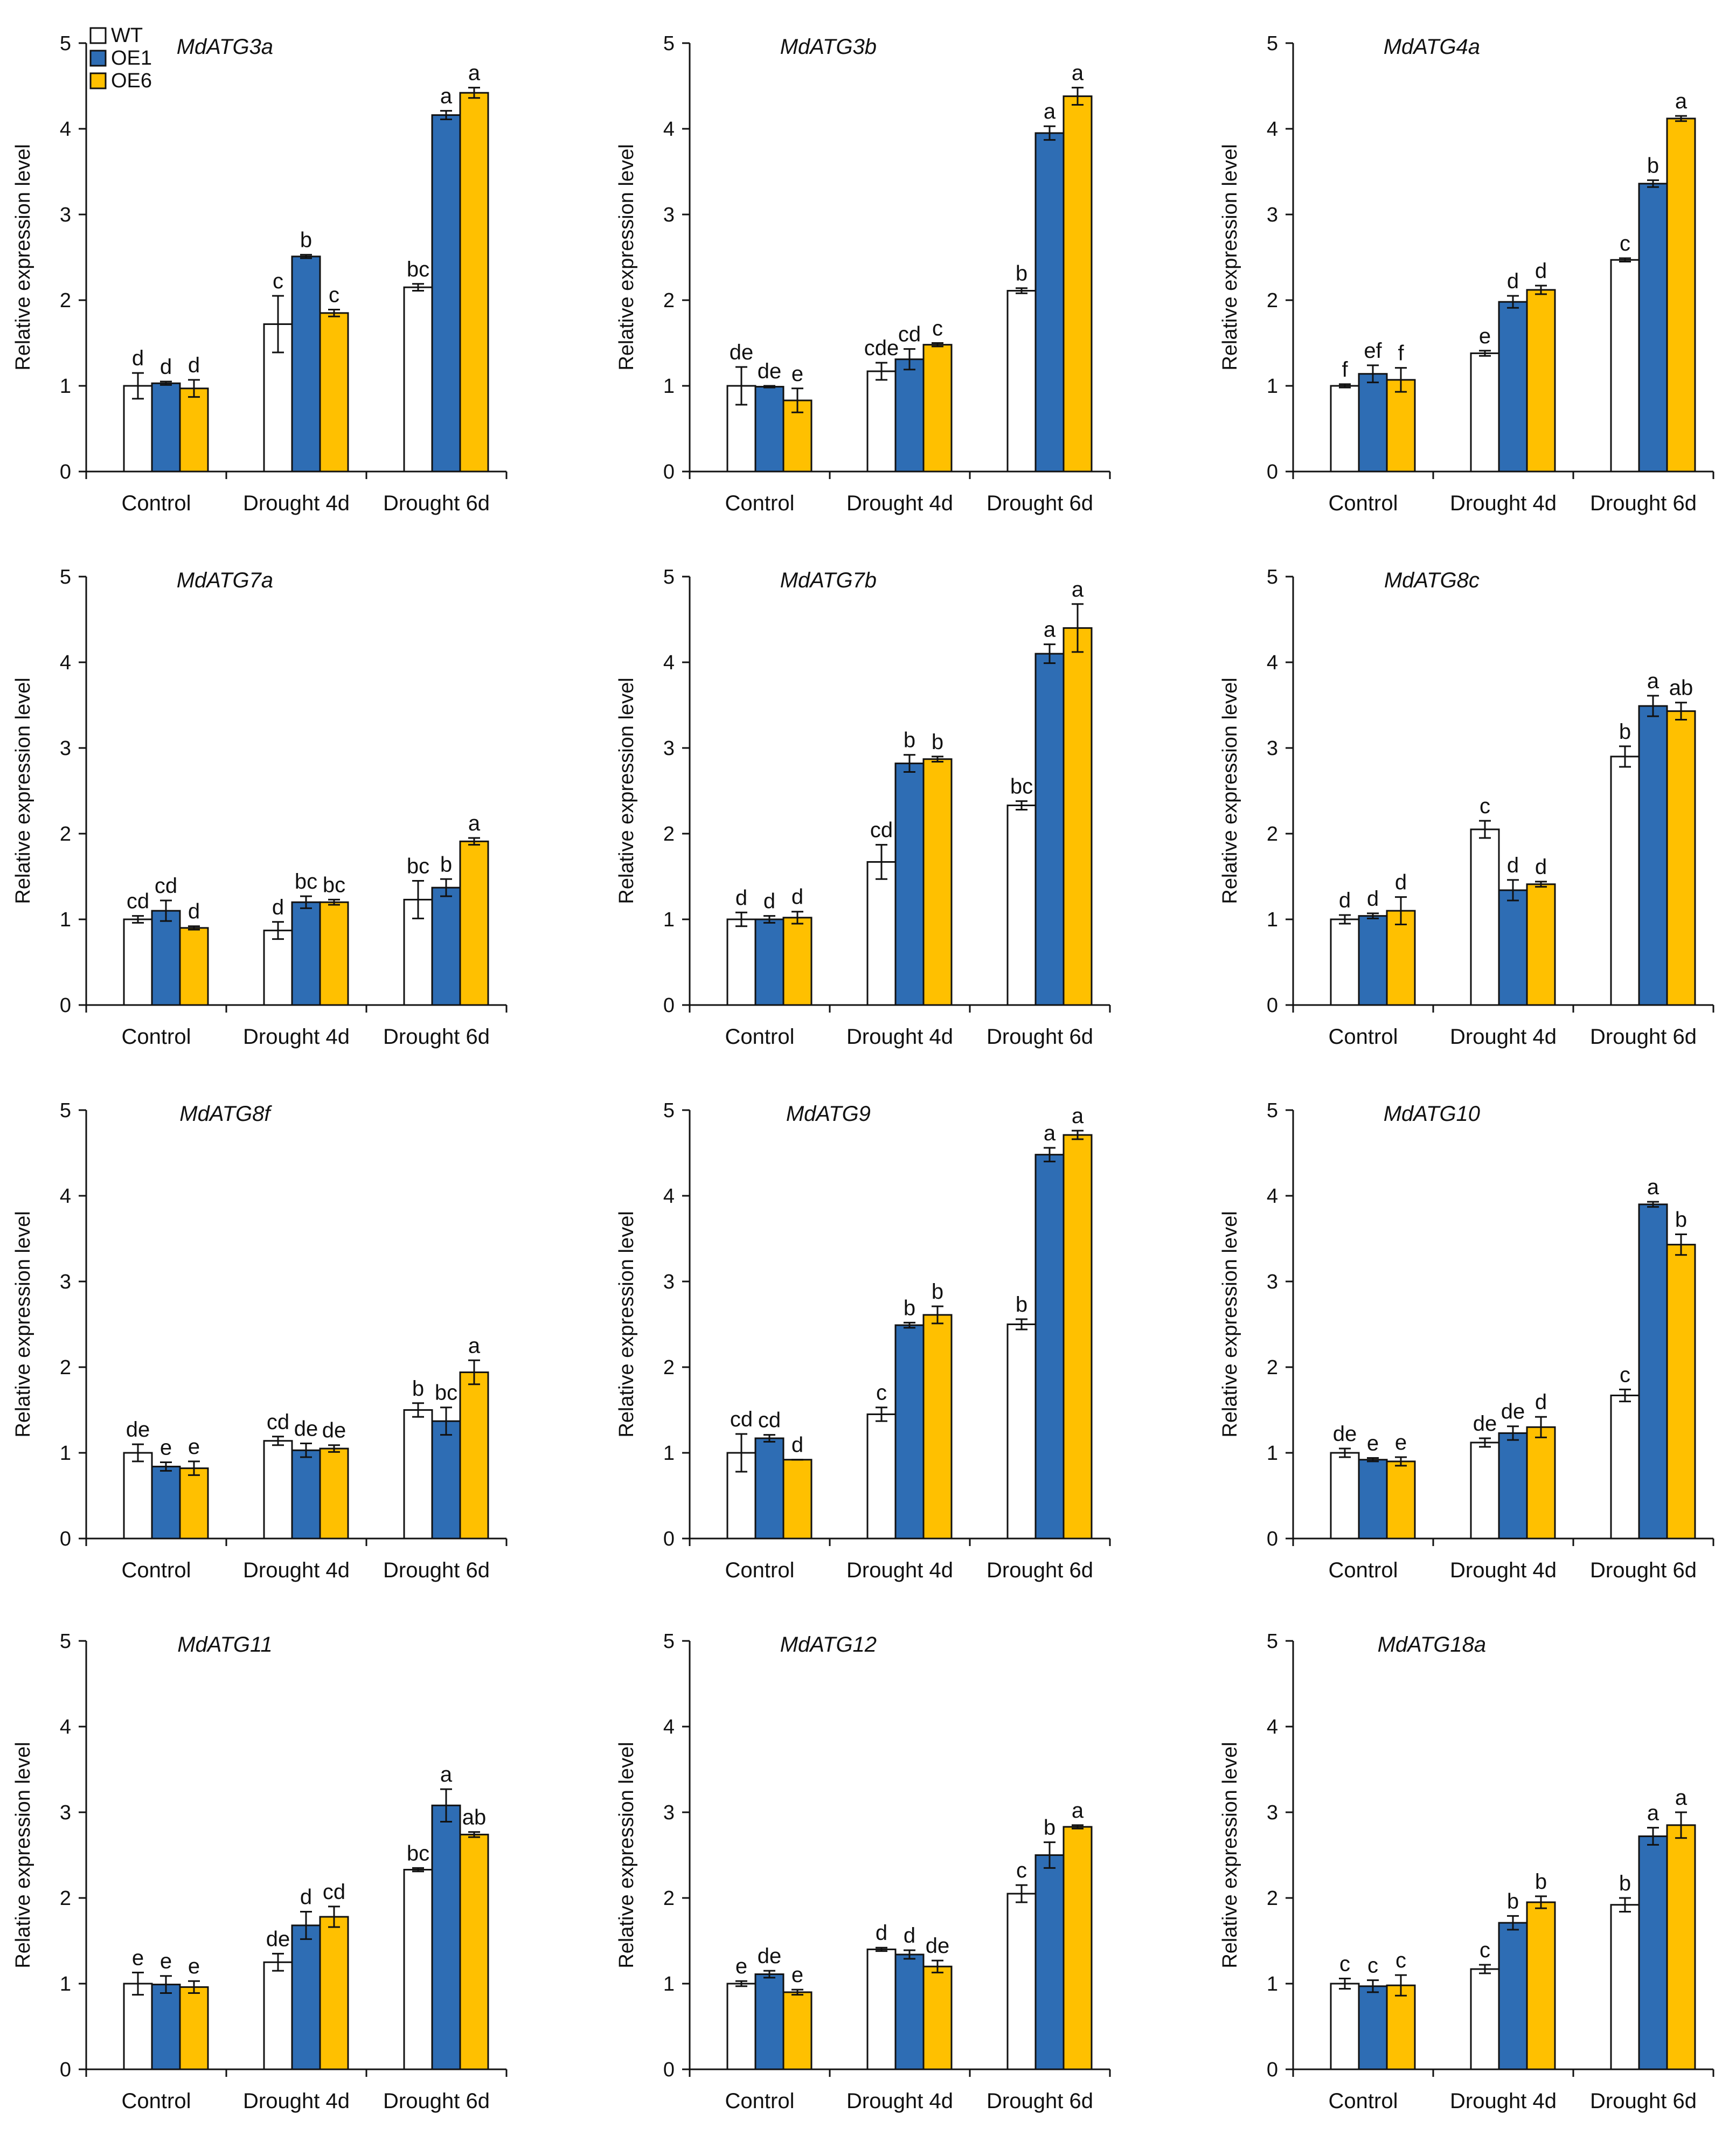 This screenshot has width=1736, height=2148. I want to click on chart-title: MdATG8f, so click(225, 1114).